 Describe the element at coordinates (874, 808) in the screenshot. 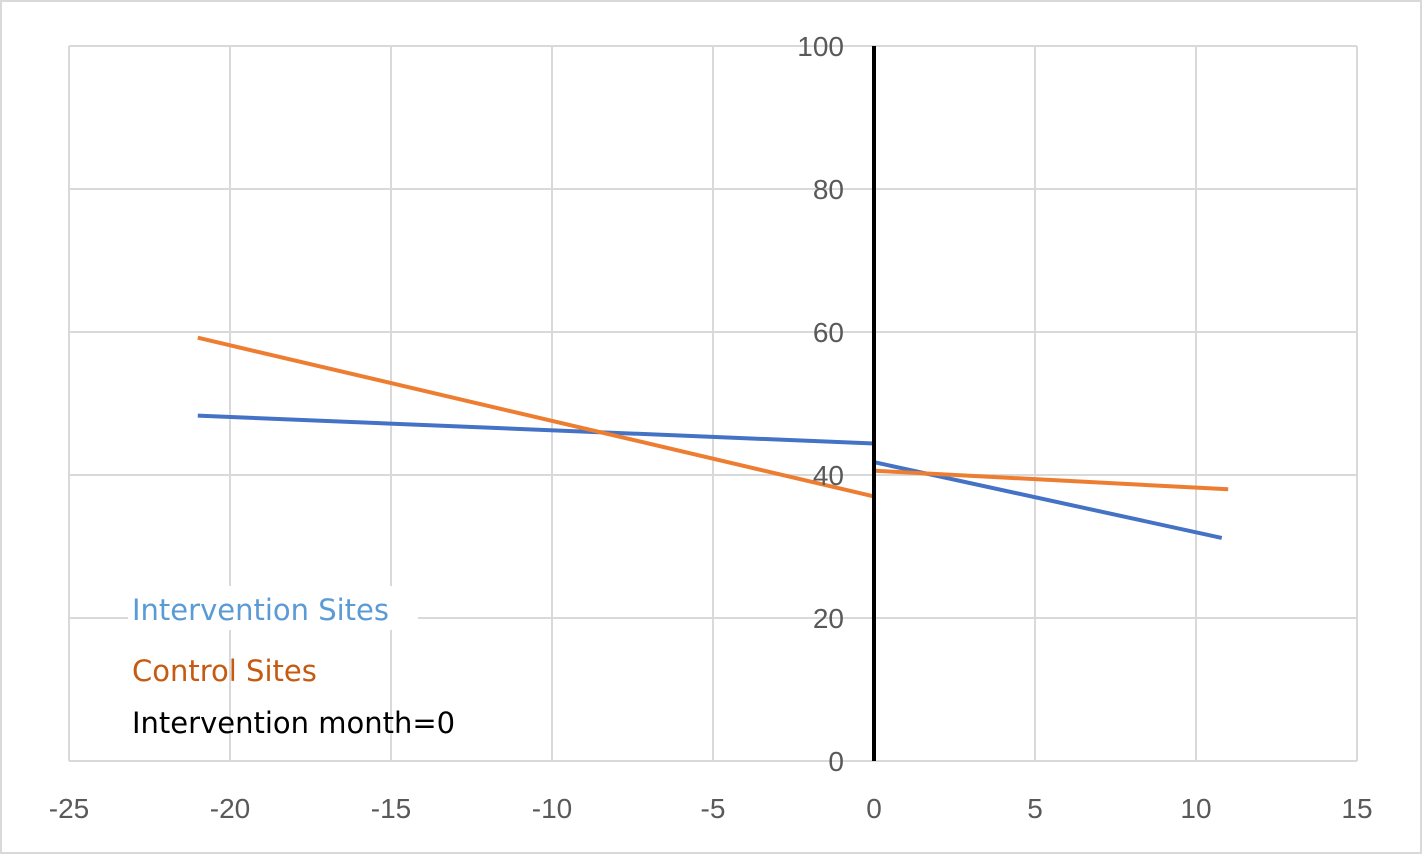

I see `x-tick-label: 0` at that location.